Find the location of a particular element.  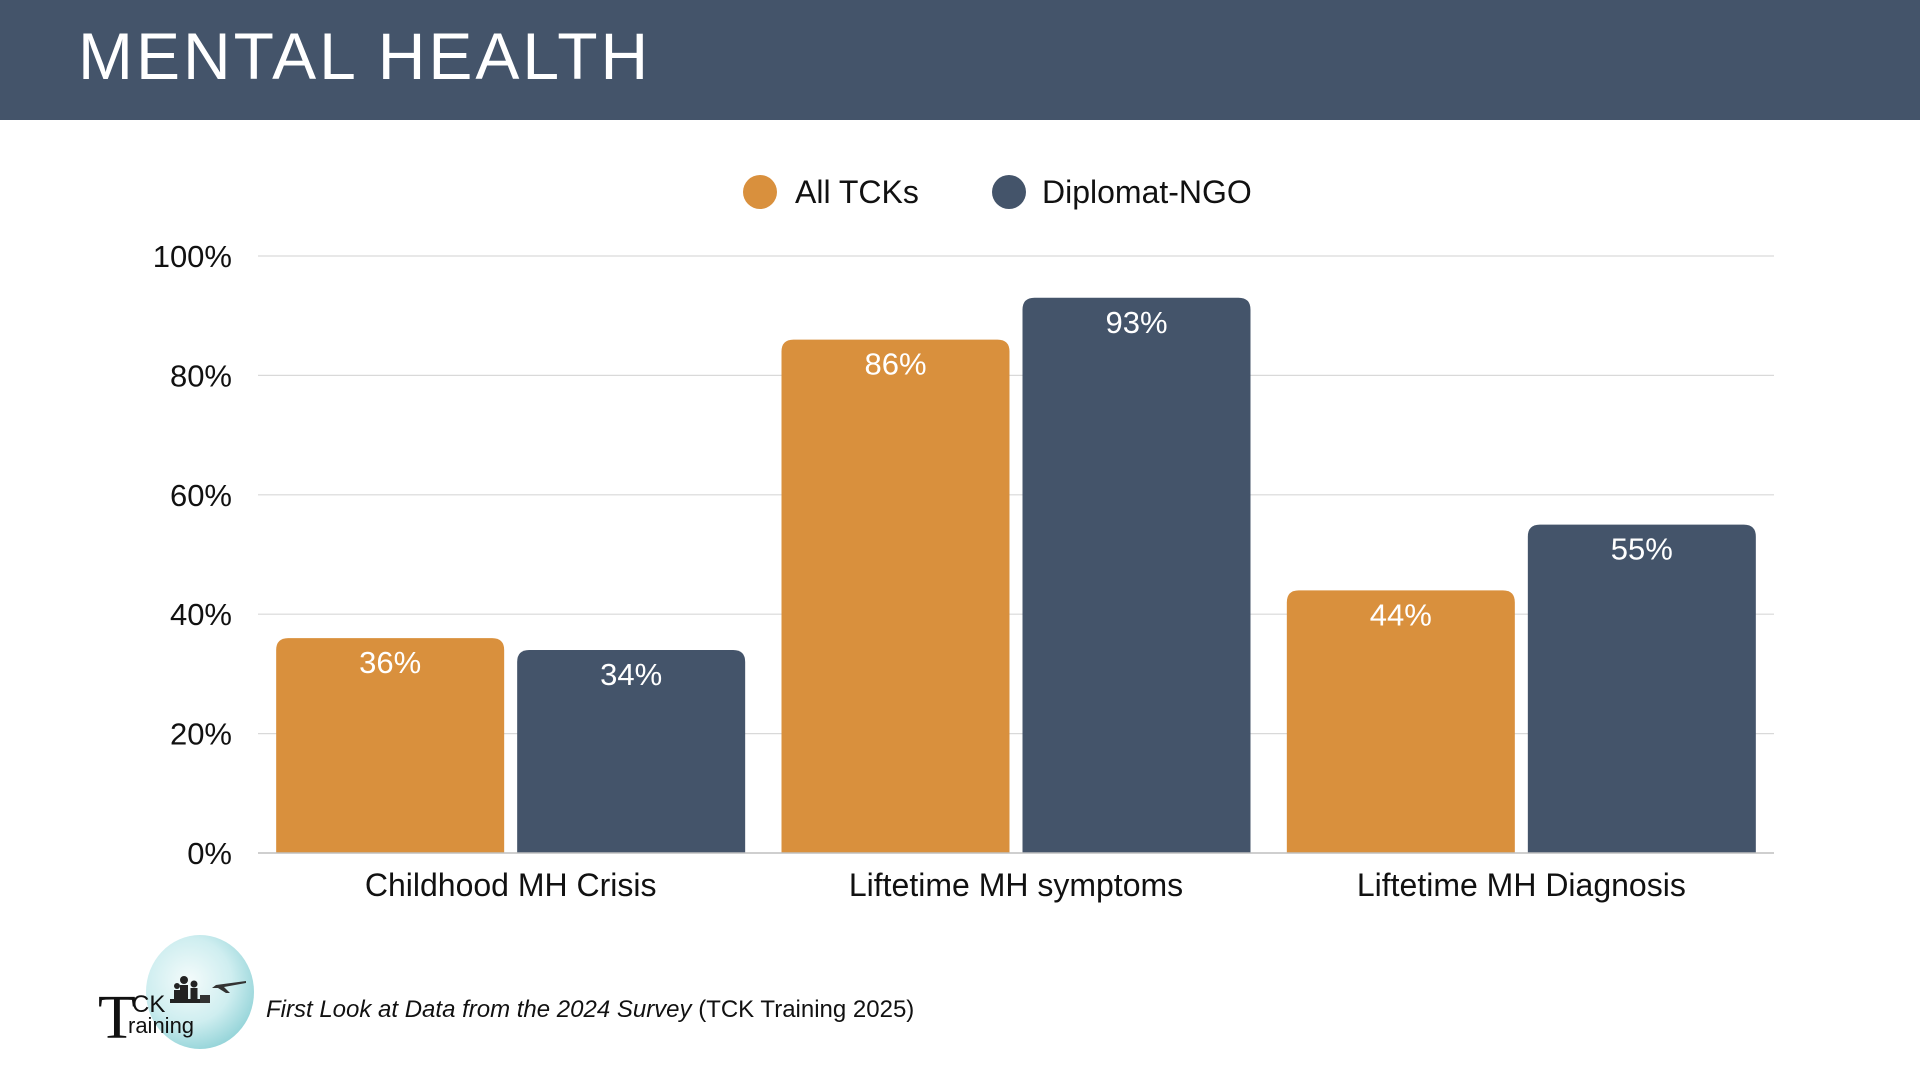

logo-circle-background is located at coordinates (200, 992).